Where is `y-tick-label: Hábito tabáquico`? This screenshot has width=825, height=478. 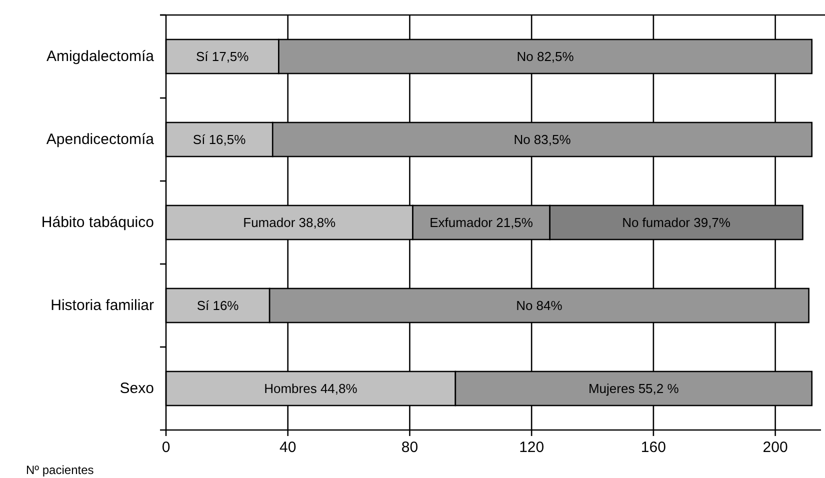 y-tick-label: Hábito tabáquico is located at coordinates (97, 222).